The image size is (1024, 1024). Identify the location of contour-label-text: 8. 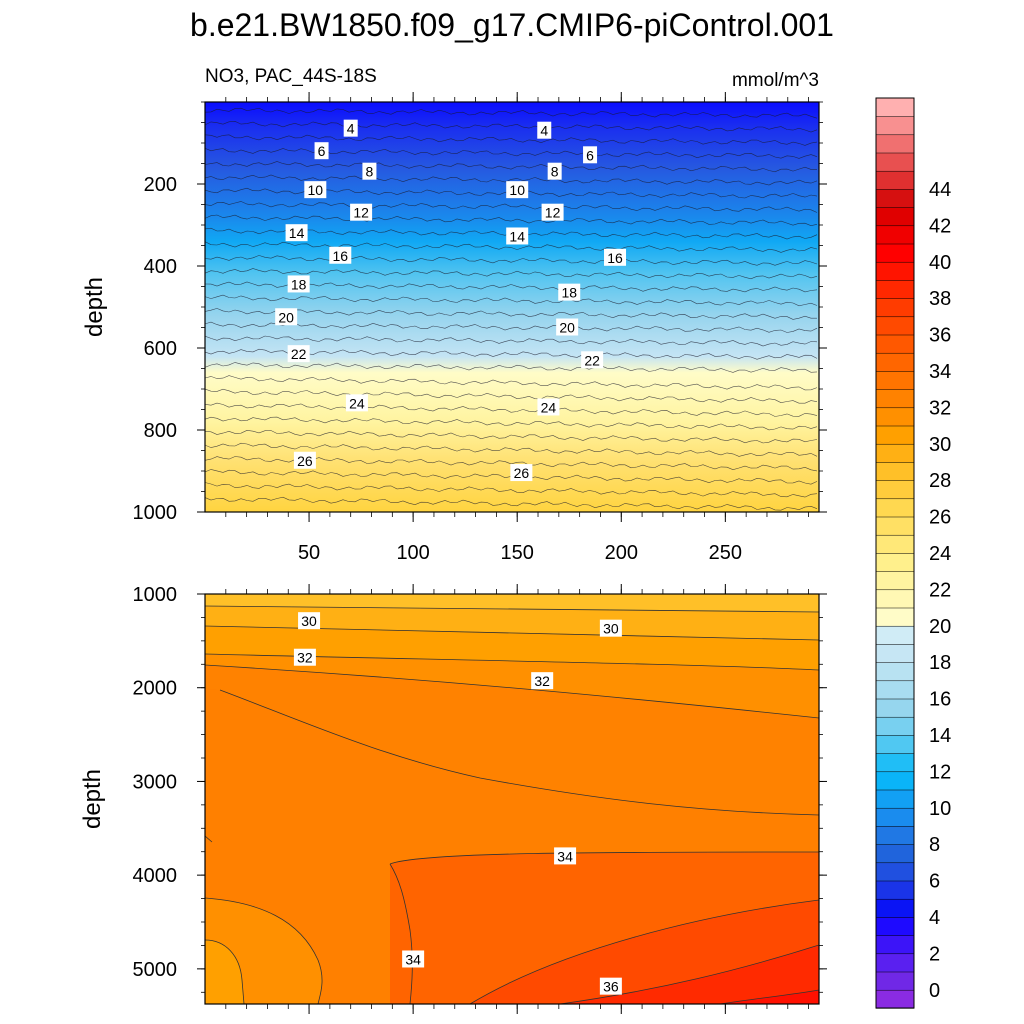
(370, 172).